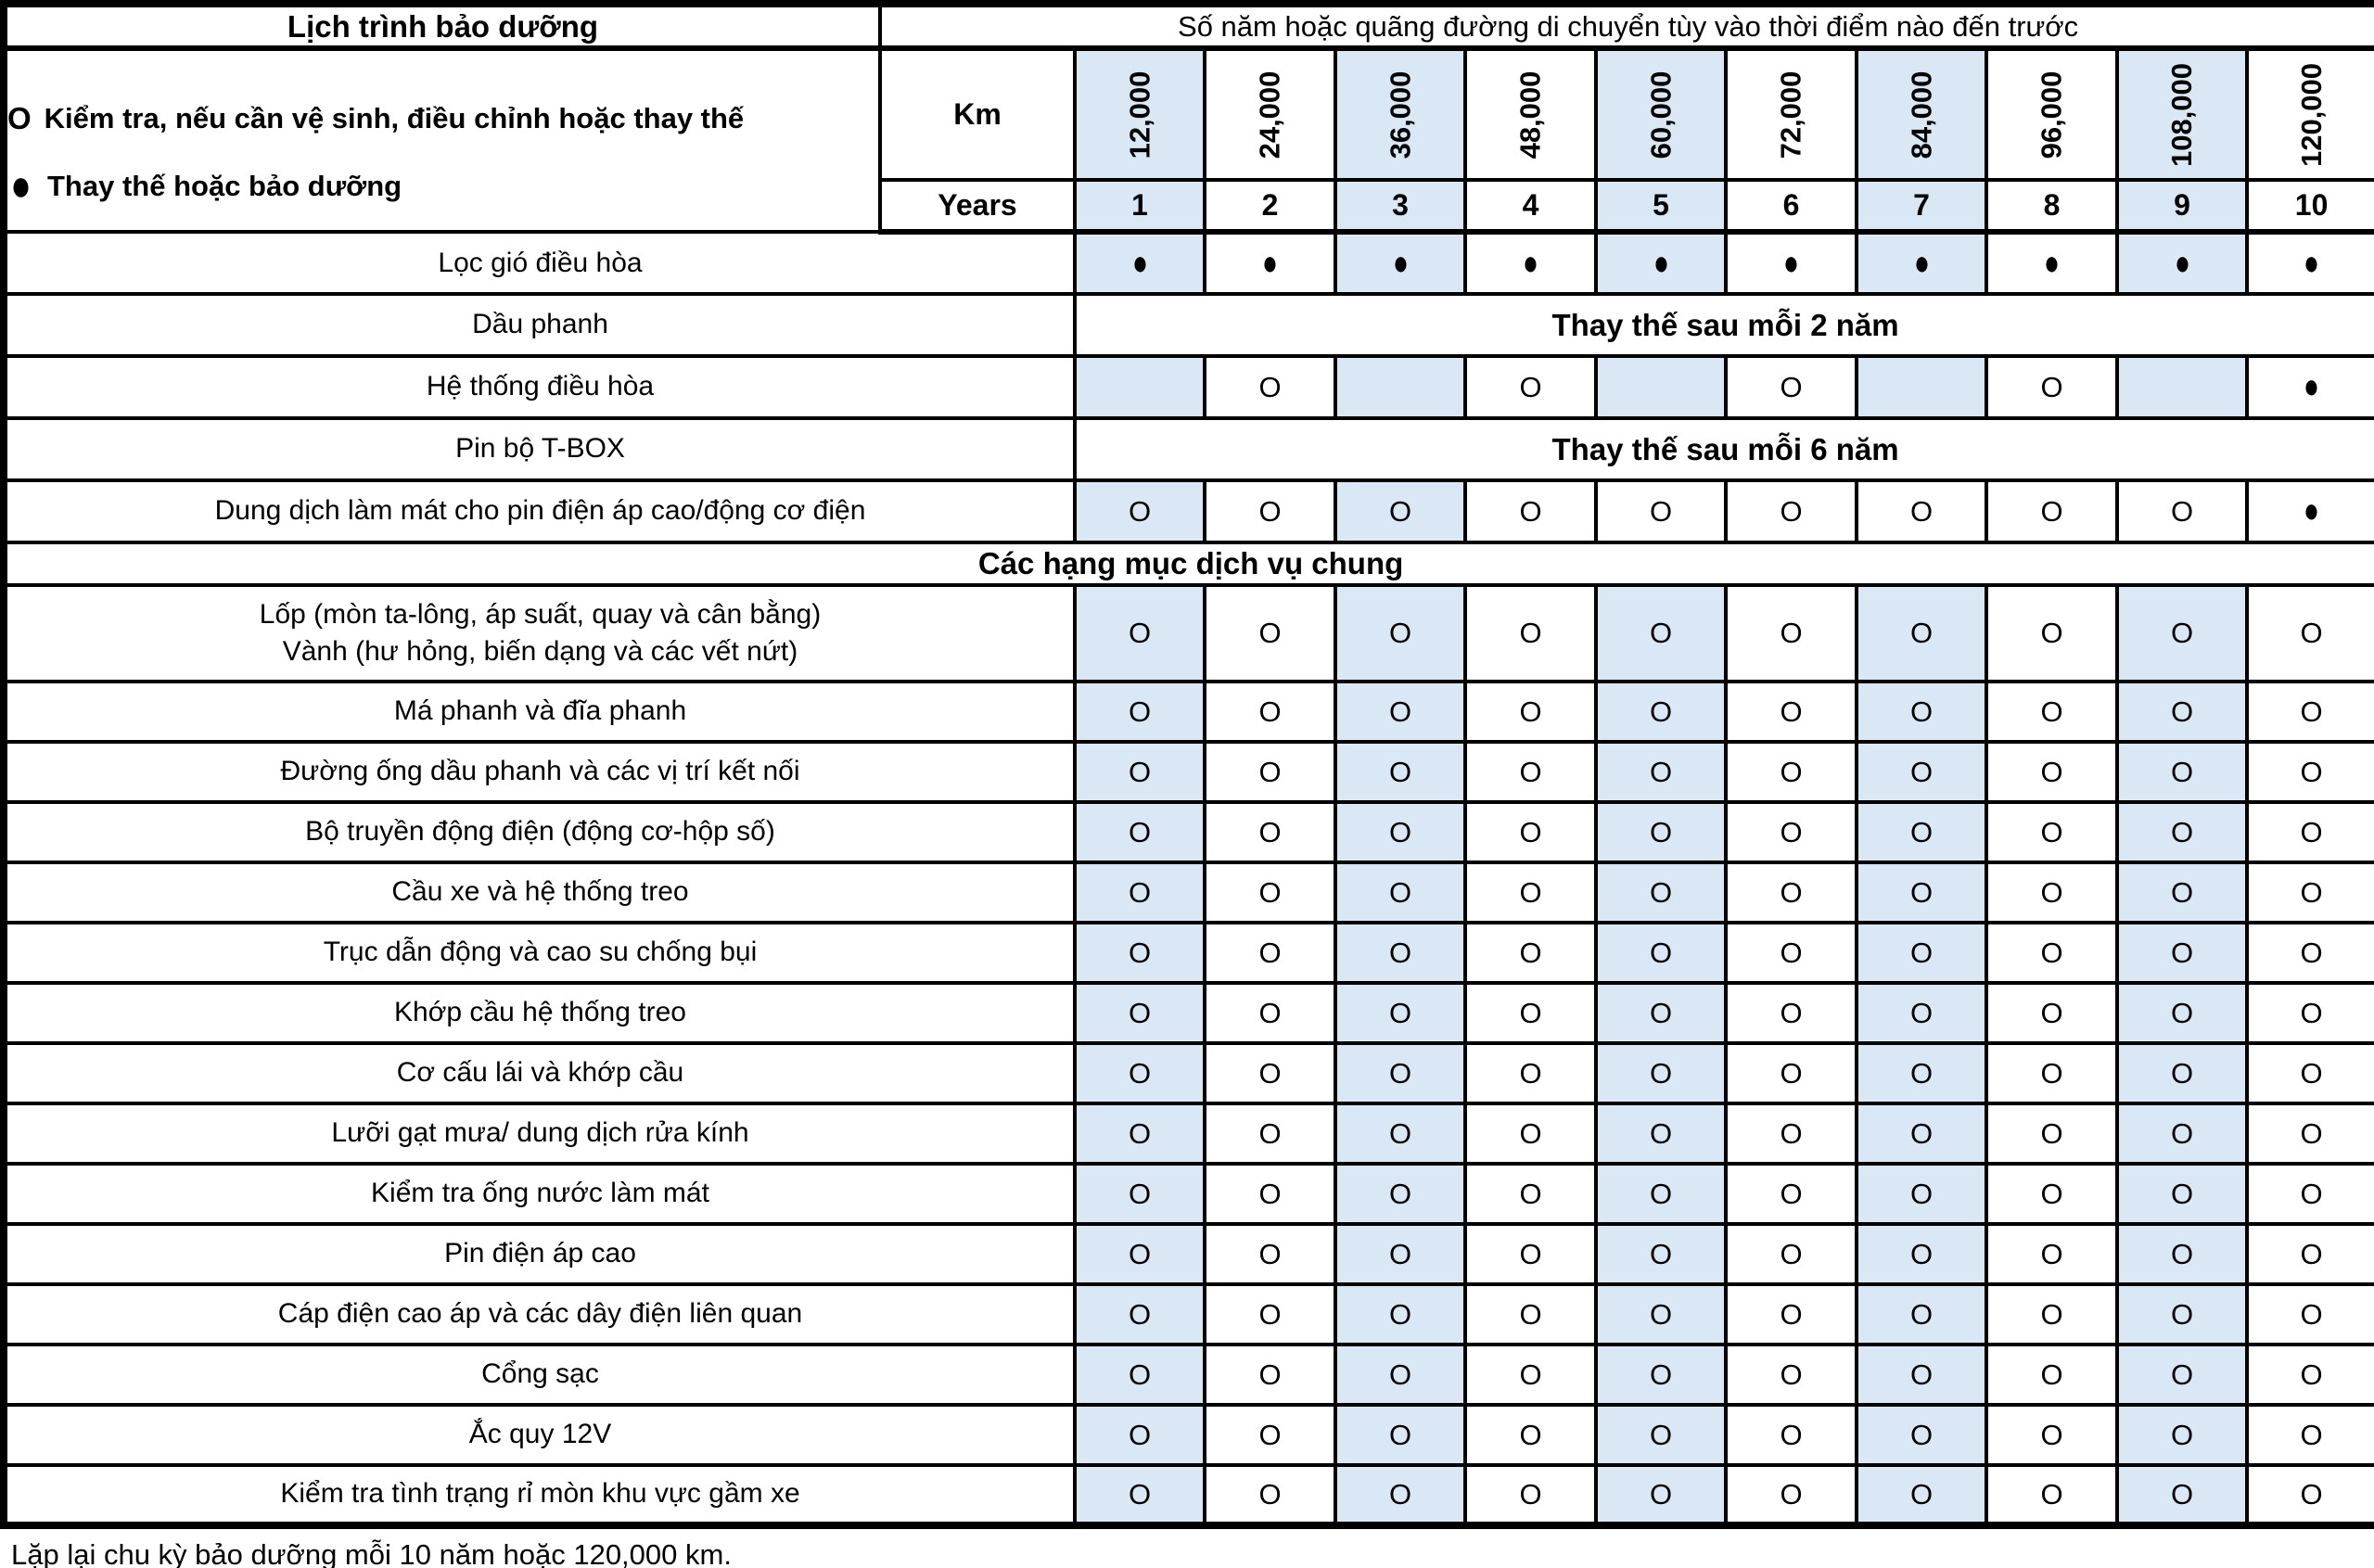 The width and height of the screenshot is (2374, 1568). I want to click on table-row: Kiểm tra ống nước làm mát O O O O O O O O O O, so click(1188, 1194).